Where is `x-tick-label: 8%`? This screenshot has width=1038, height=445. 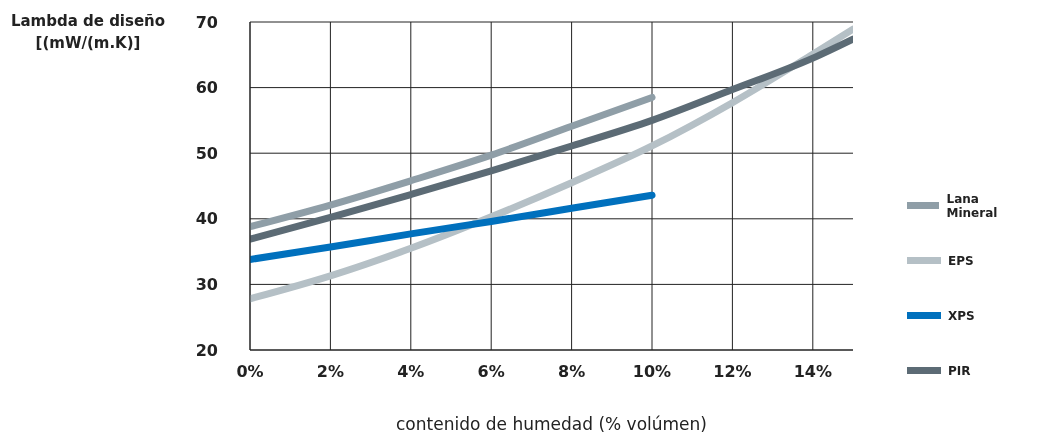
x-tick-label: 8% is located at coordinates (572, 372).